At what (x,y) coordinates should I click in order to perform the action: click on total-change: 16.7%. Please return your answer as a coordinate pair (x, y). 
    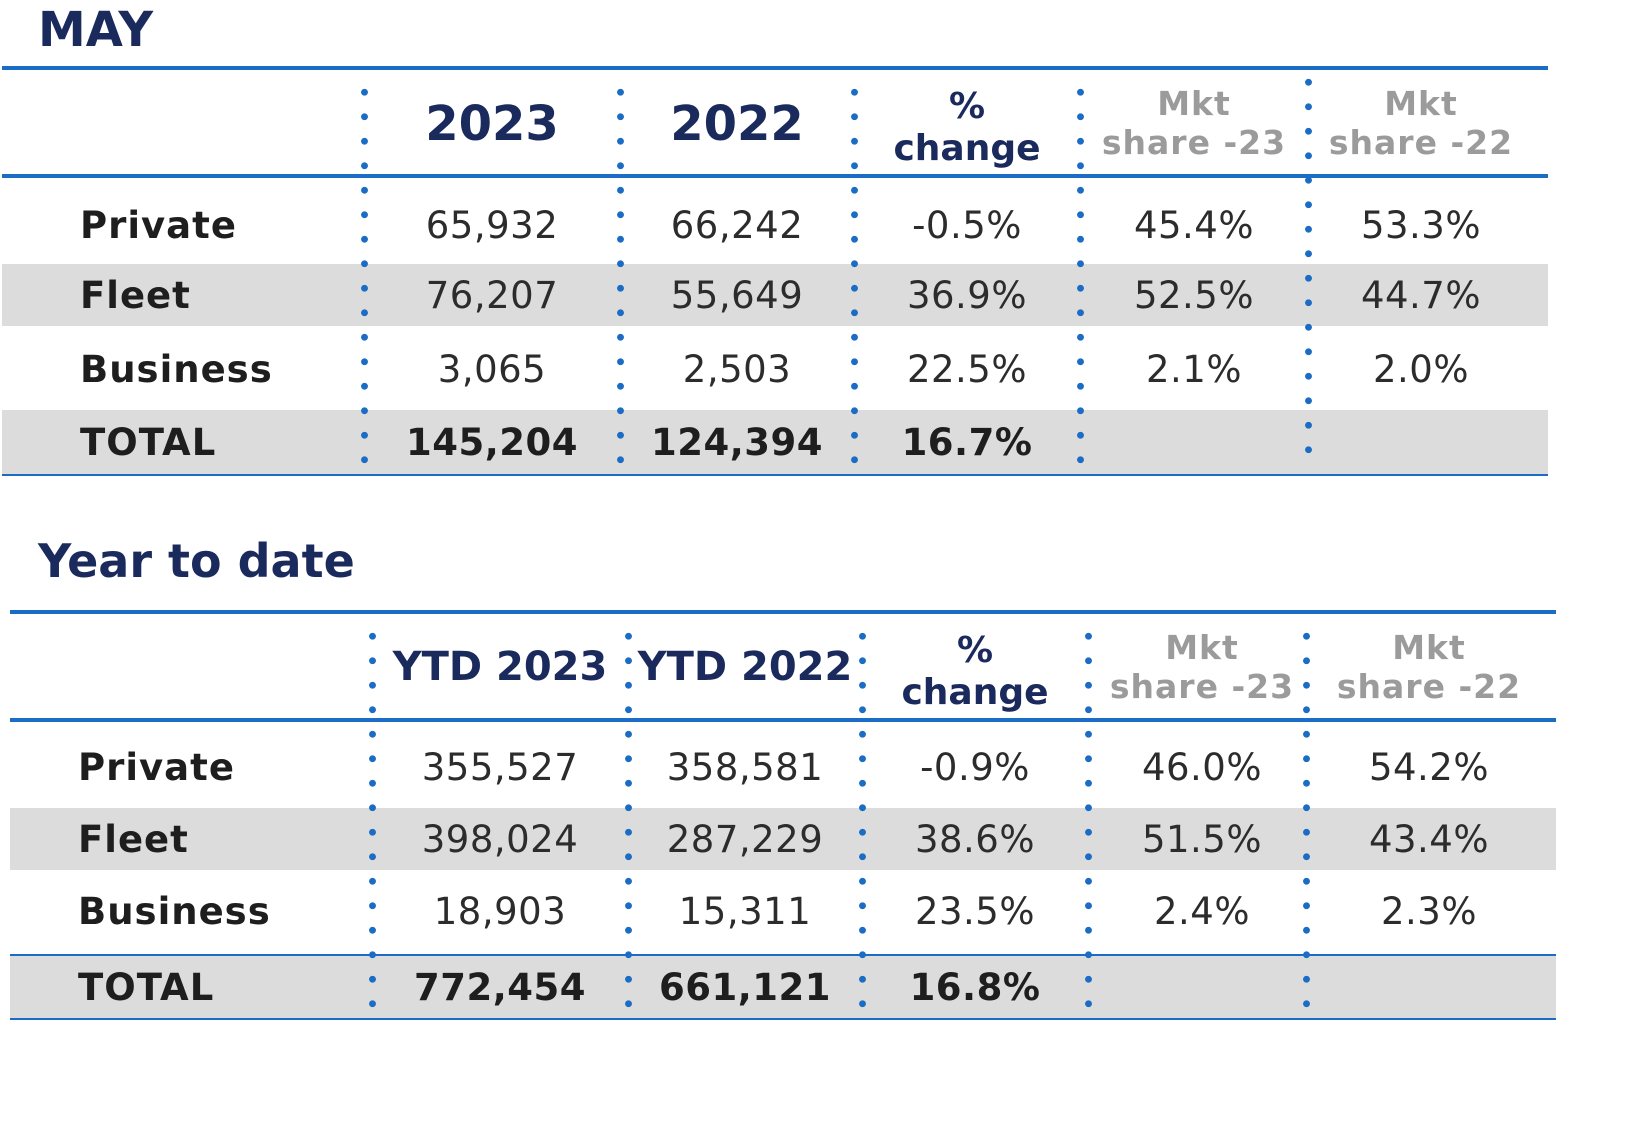
    Looking at the image, I should click on (967, 442).